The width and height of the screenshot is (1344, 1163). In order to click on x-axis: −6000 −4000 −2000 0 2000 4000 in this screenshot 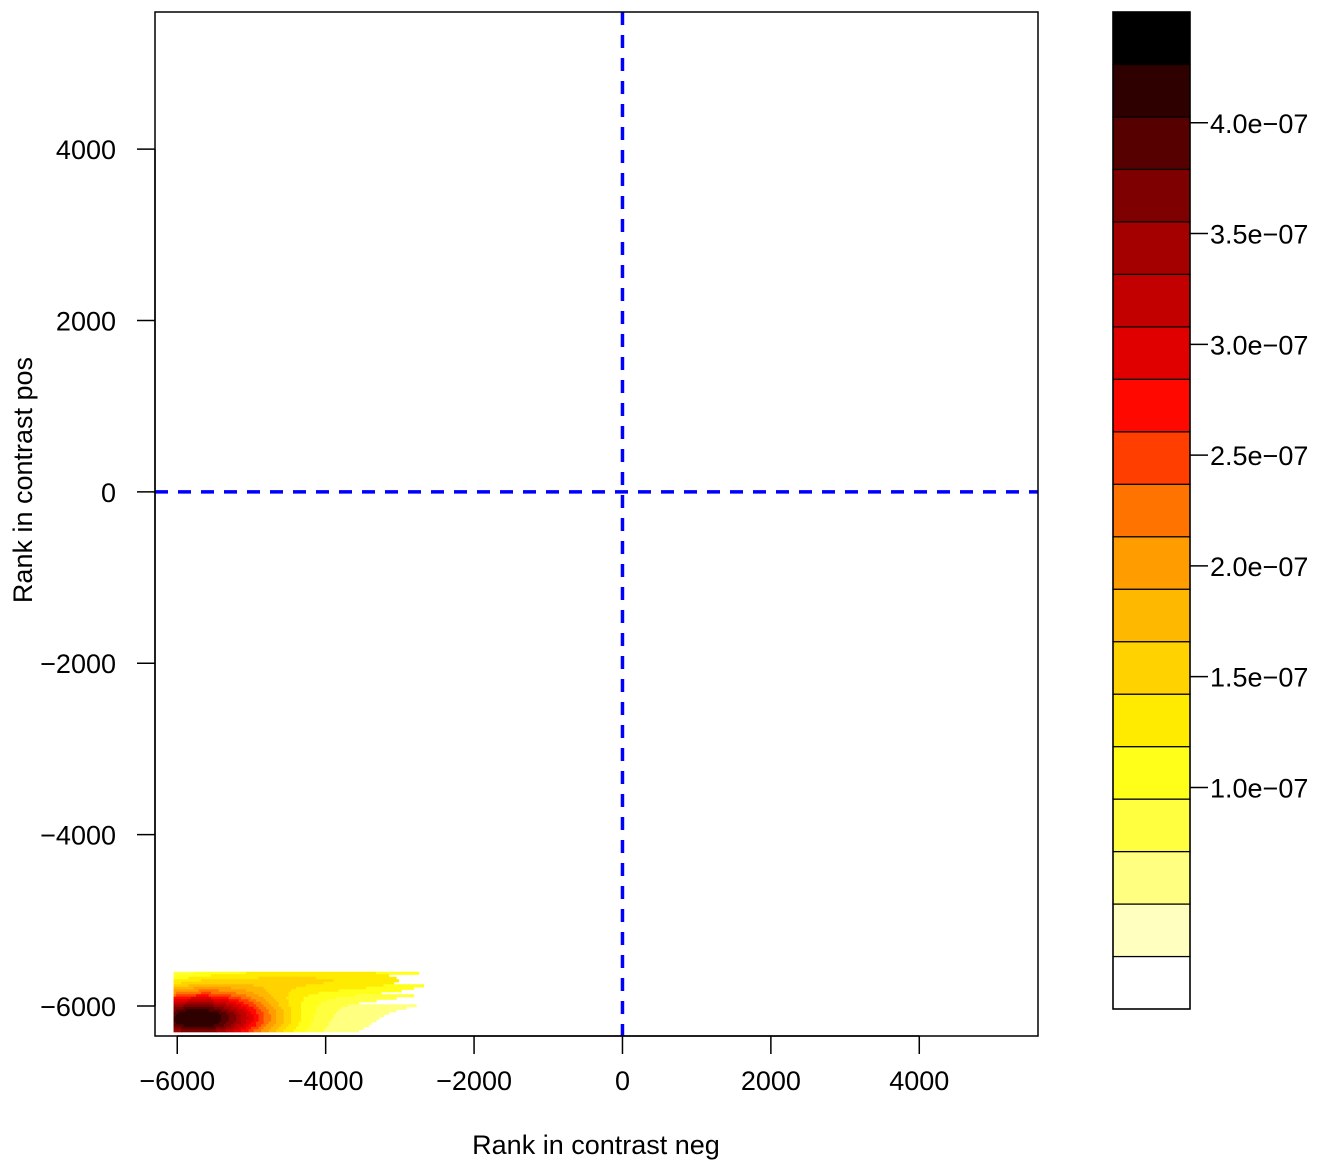, I will do `click(544, 1065)`.